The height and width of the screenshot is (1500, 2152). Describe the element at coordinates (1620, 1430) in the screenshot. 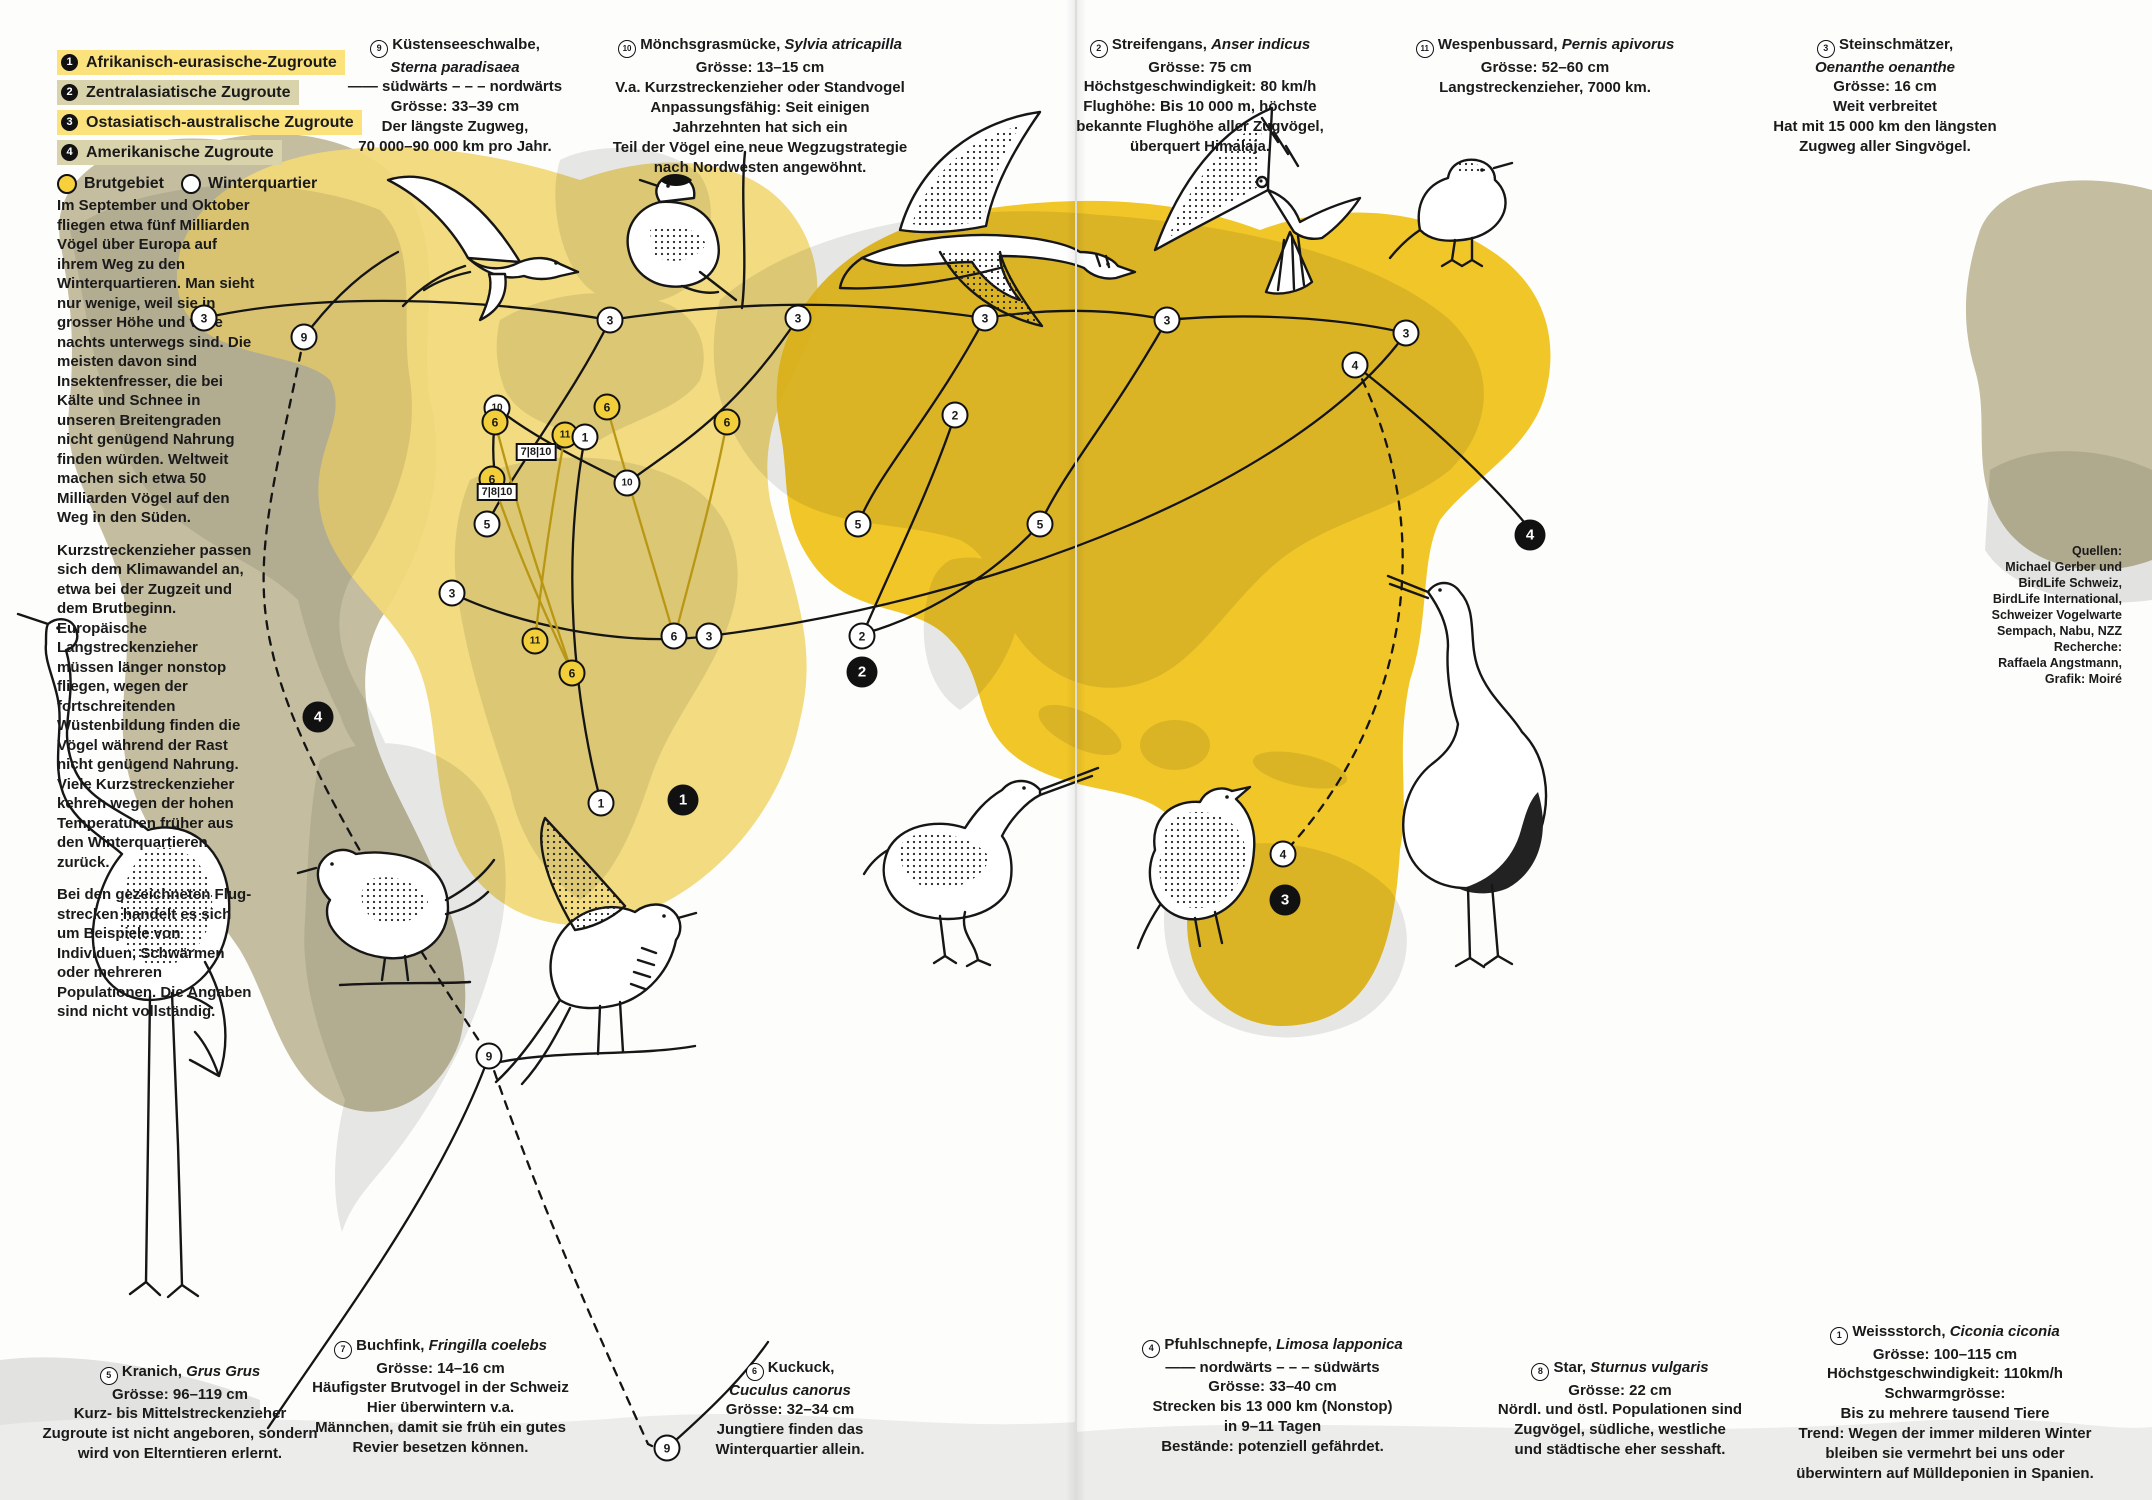

I see `species-info-line: Zugvögel, südliche, westliche` at that location.